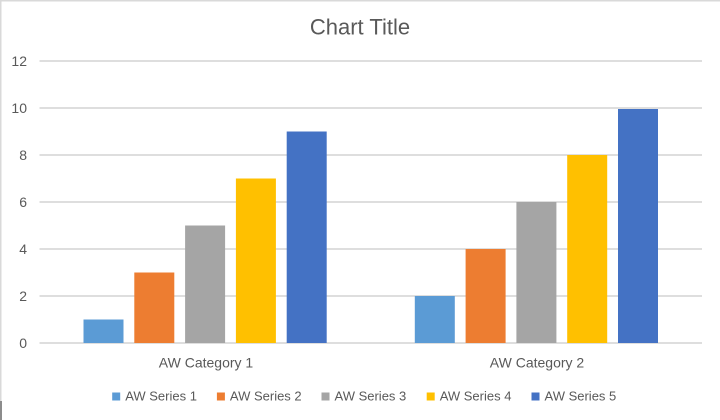  I want to click on svg-text: 0, so click(23, 343).